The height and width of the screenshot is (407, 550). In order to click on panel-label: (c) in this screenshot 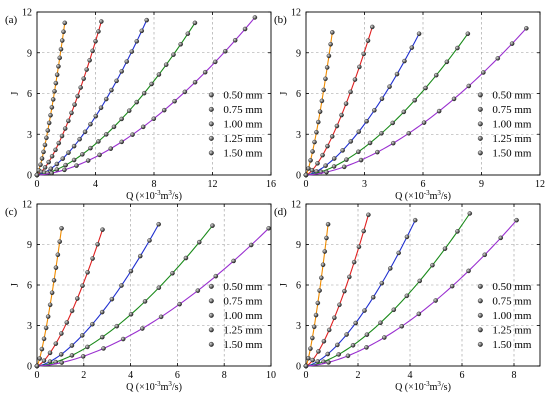, I will do `click(11, 212)`.